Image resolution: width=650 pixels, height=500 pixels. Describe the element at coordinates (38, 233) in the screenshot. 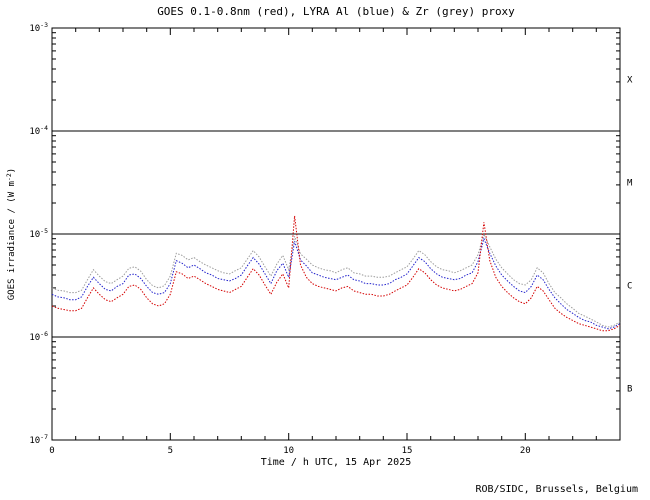

I see `y-tick-label: 10⁻⁵` at that location.